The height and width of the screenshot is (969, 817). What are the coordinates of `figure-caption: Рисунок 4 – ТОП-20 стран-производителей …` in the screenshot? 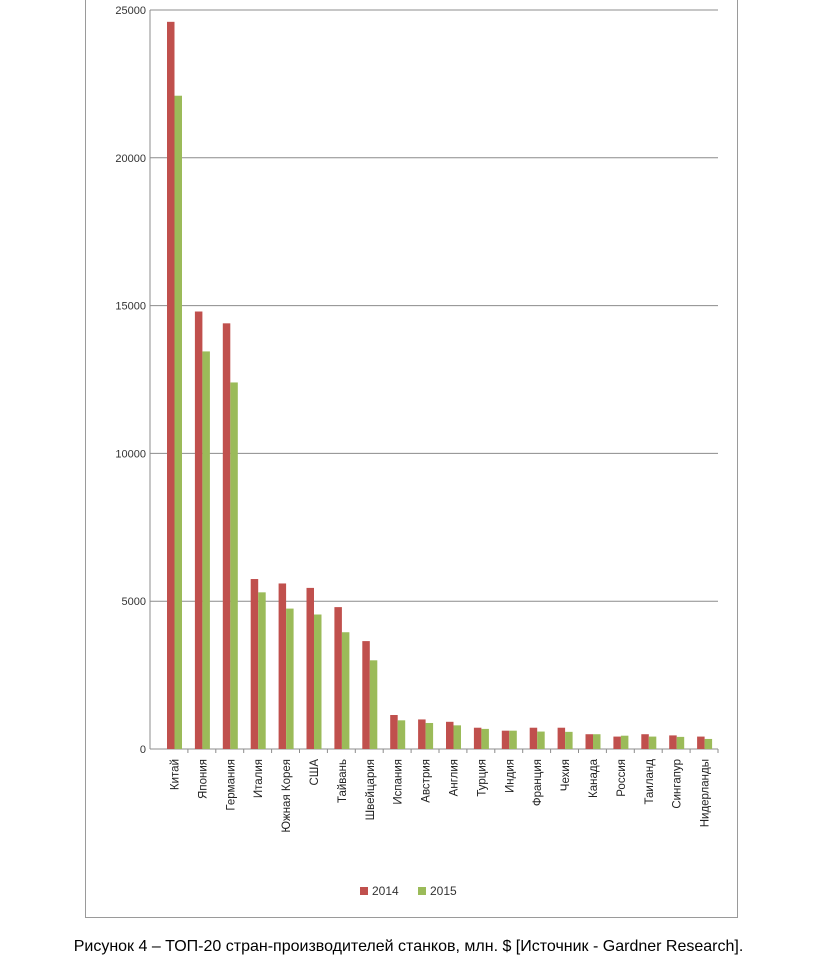 It's located at (408, 946).